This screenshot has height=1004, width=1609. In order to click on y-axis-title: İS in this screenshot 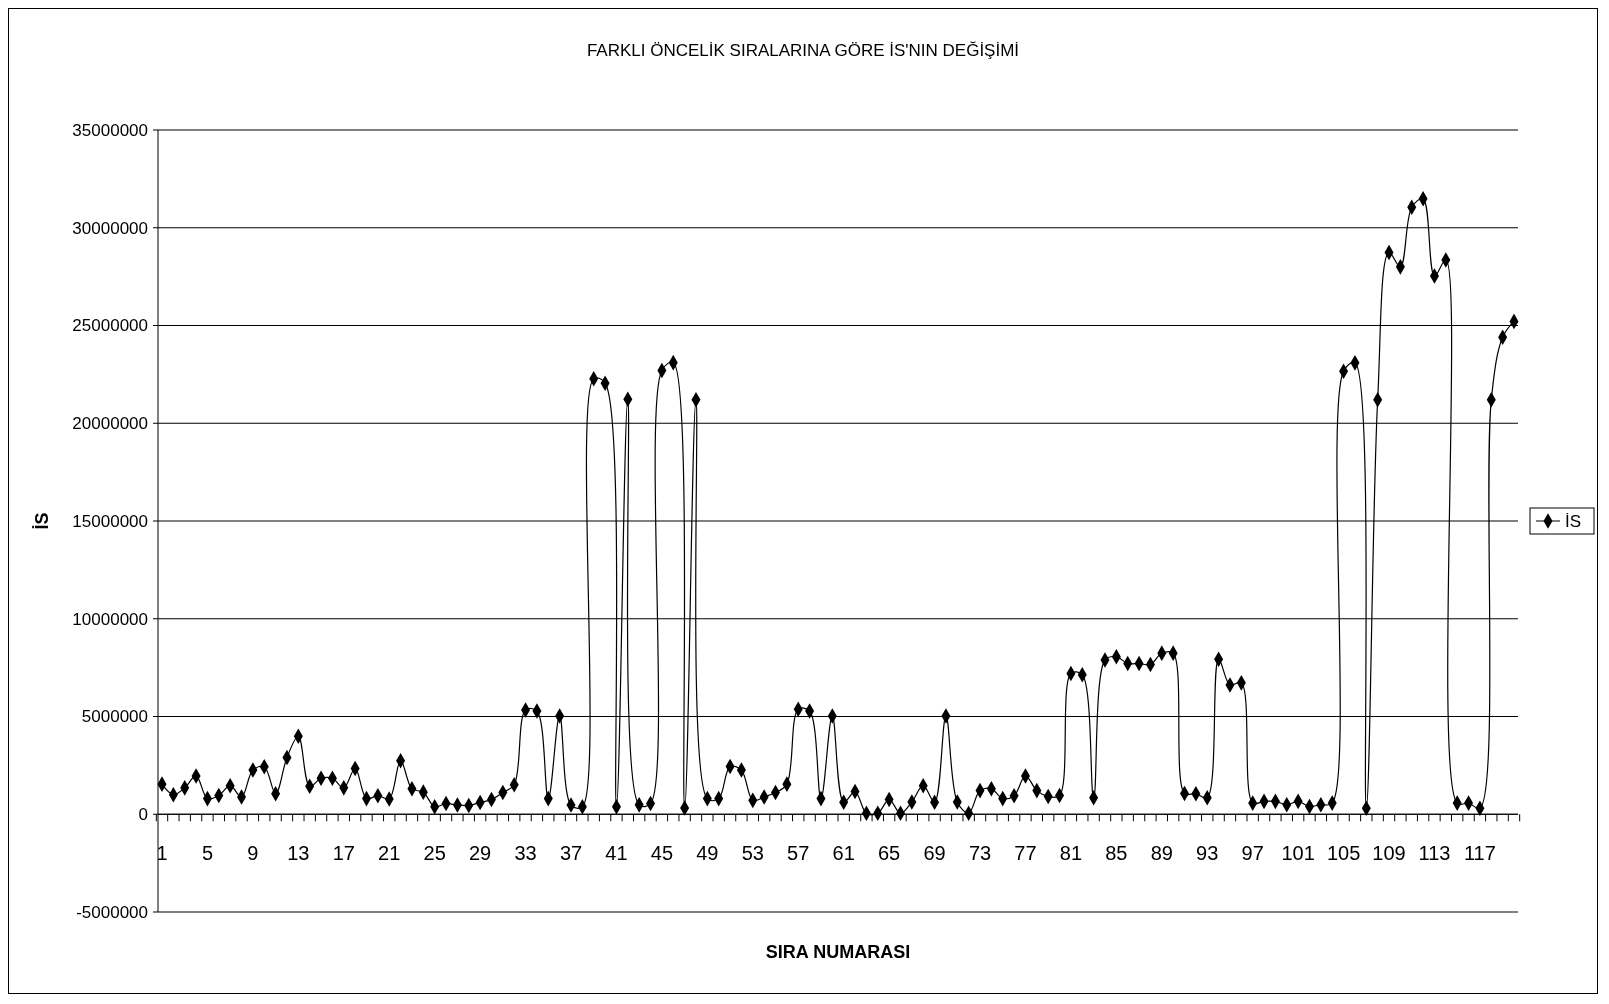, I will do `click(42, 521)`.